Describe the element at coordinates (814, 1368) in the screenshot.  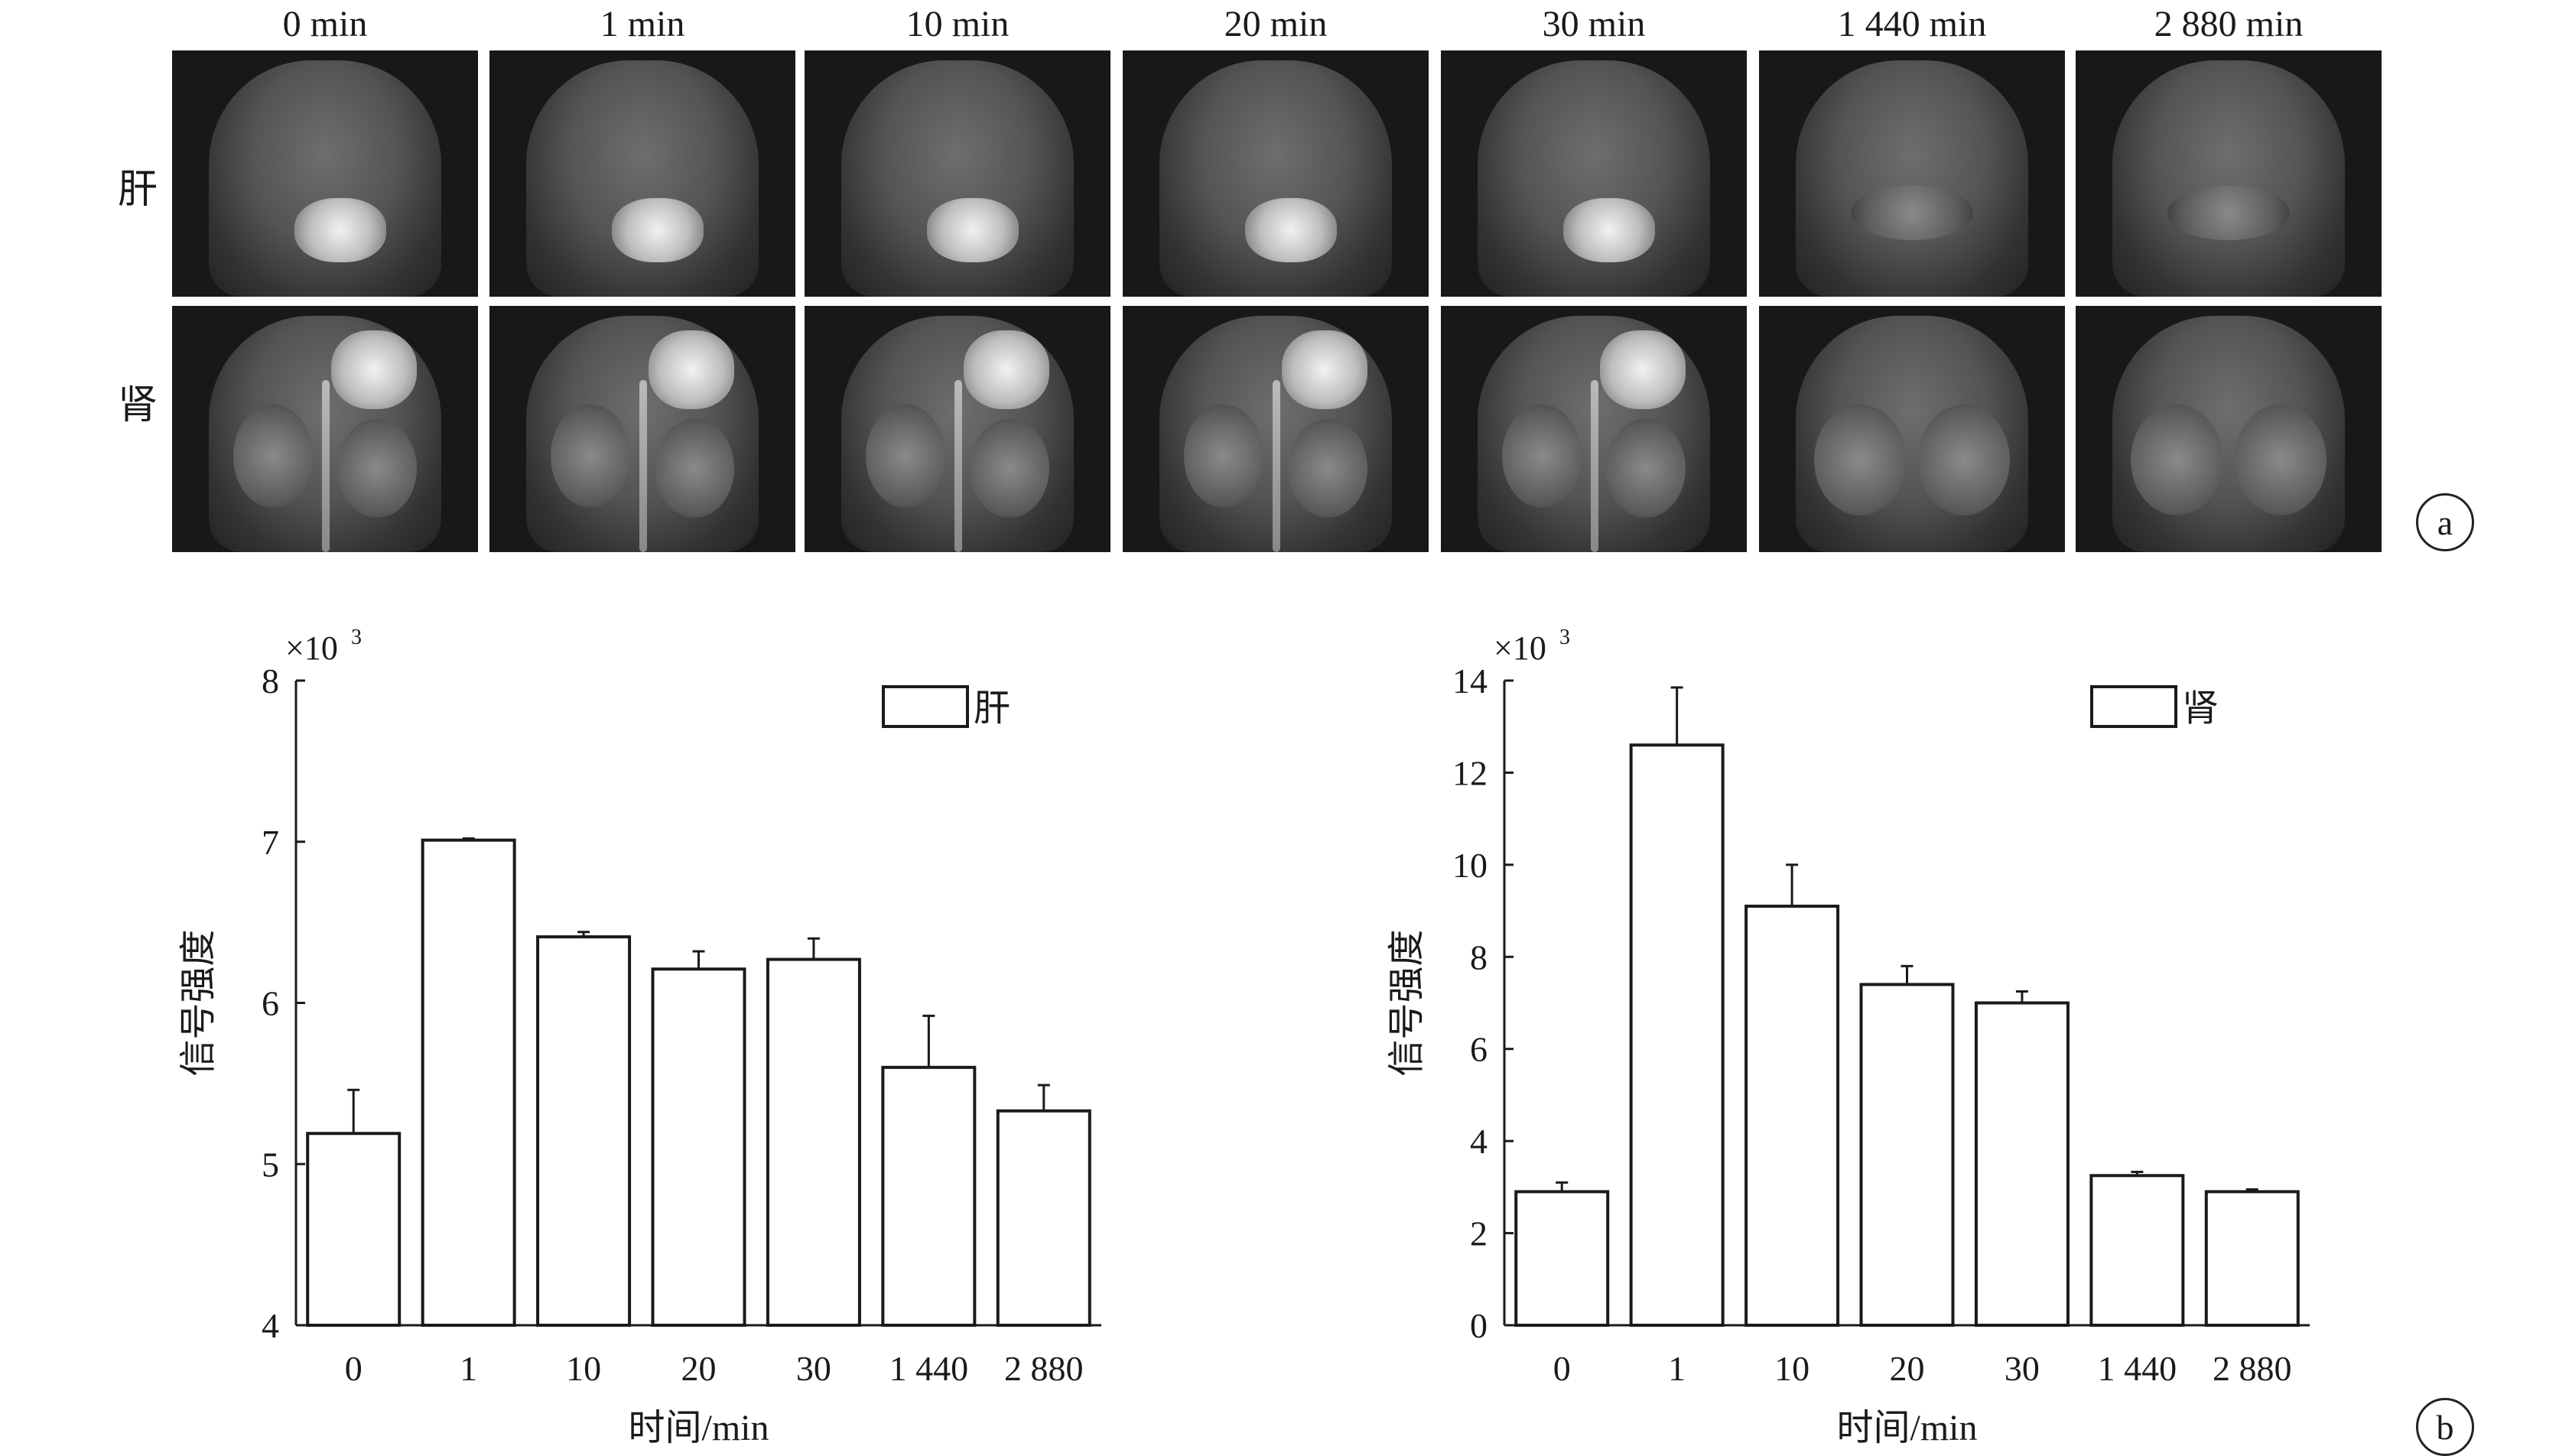
I see `liver-x-tick-label-4: 30` at that location.